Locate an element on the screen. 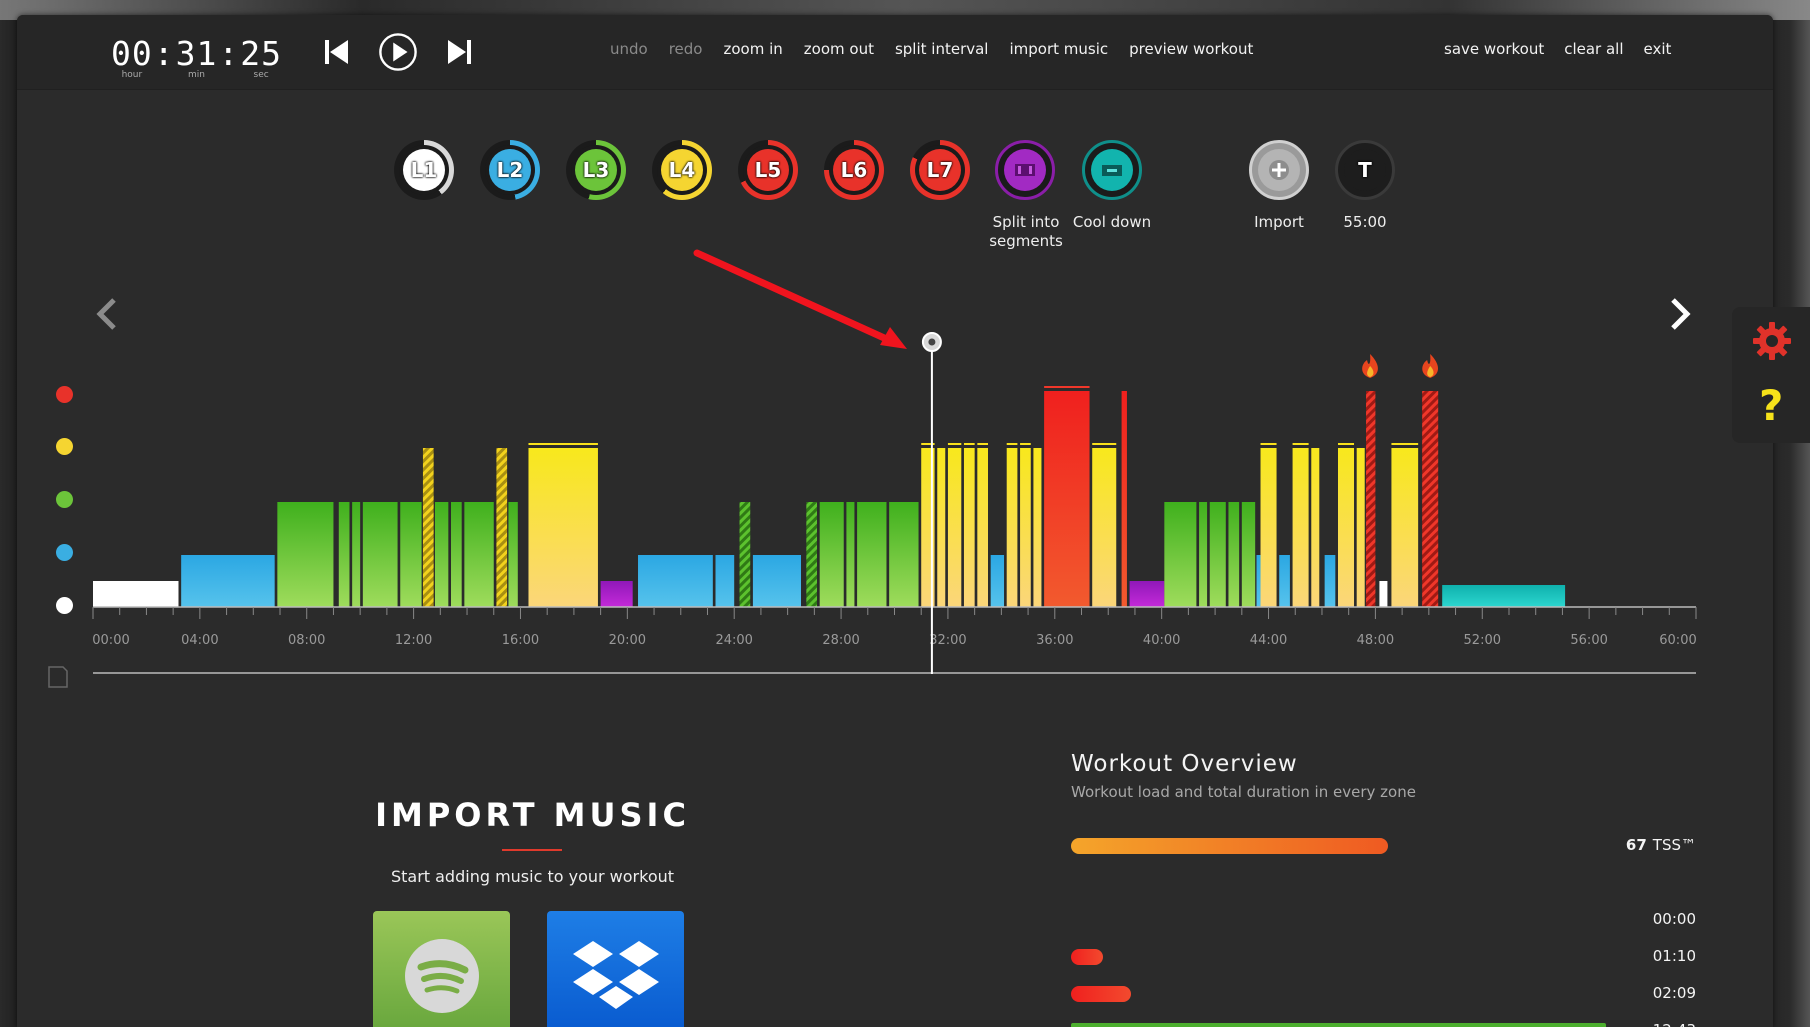  level-button-l2: L2 is located at coordinates (510, 170).